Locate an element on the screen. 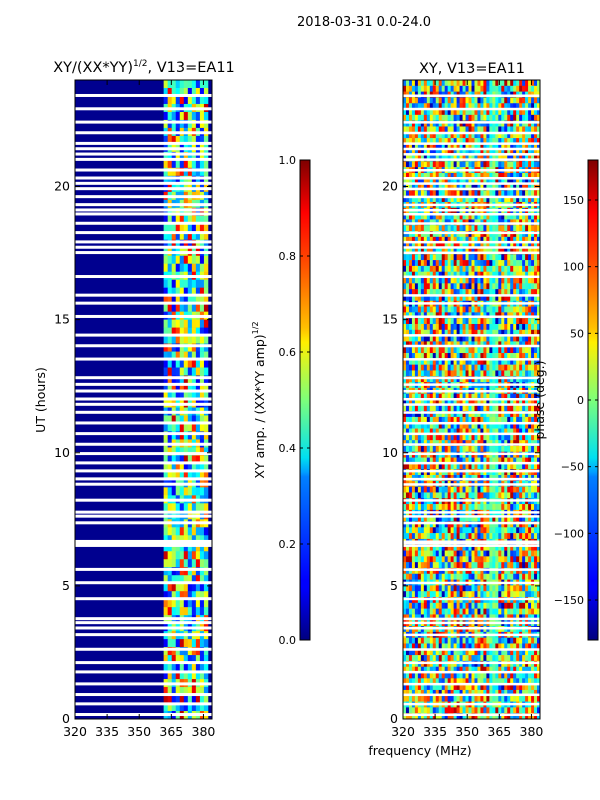  y-tick-label: 0 is located at coordinates (66, 718).